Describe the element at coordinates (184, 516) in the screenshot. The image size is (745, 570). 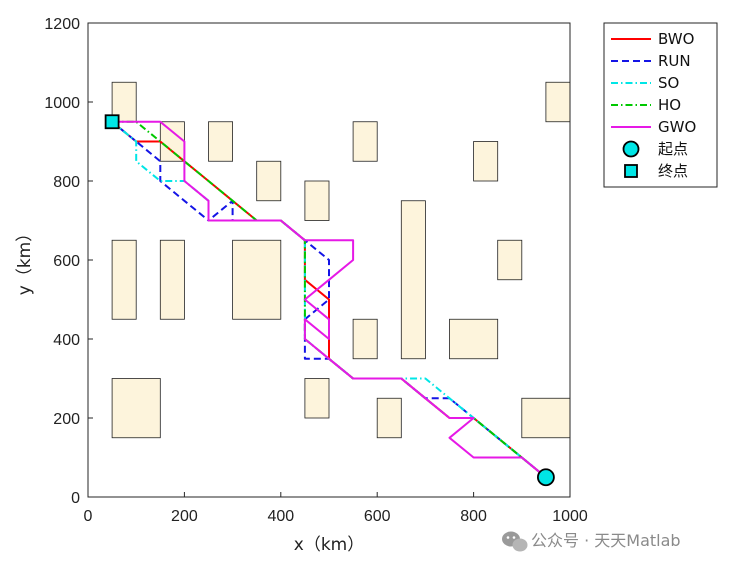
I see `x-tick-label: 200` at that location.